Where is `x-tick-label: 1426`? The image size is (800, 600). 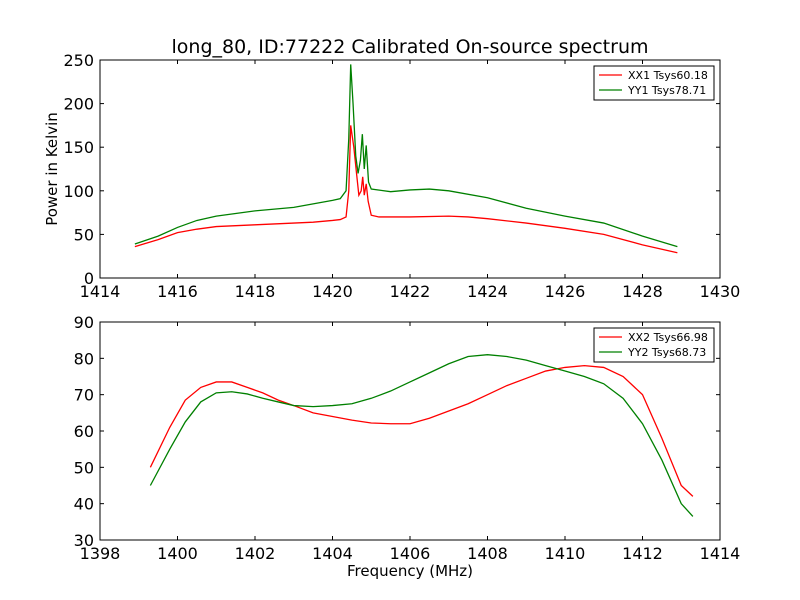
x-tick-label: 1426 is located at coordinates (565, 291).